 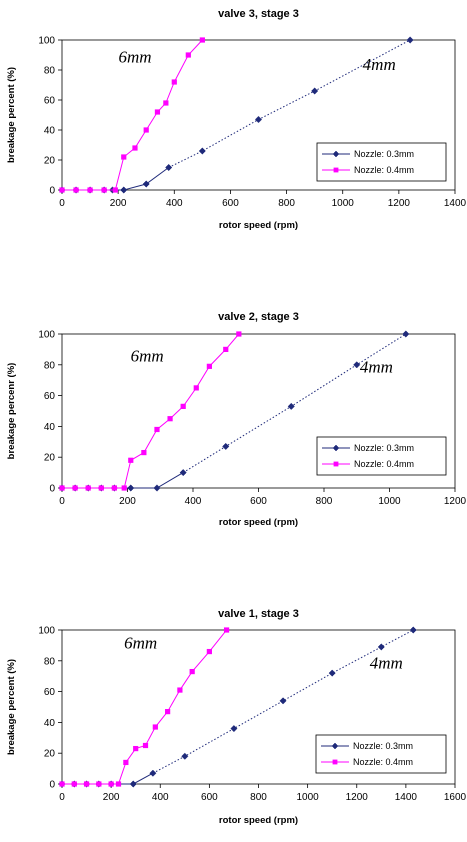 What do you see at coordinates (50, 661) in the screenshot?
I see `y-tick-label: 80` at bounding box center [50, 661].